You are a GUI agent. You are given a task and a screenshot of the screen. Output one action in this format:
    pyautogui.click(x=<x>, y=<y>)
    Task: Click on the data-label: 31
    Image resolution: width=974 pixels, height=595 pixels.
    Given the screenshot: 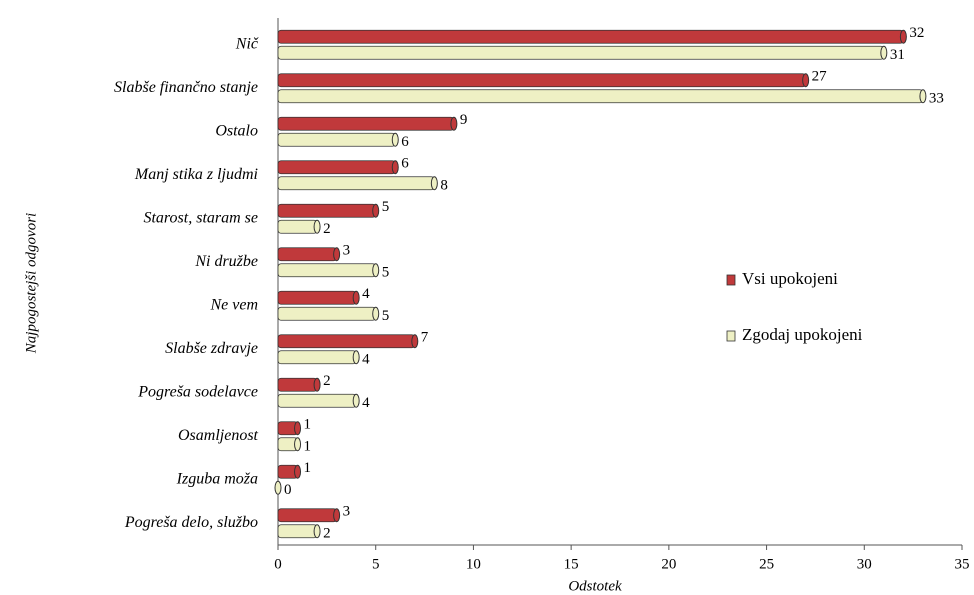 What is the action you would take?
    pyautogui.click(x=897, y=55)
    